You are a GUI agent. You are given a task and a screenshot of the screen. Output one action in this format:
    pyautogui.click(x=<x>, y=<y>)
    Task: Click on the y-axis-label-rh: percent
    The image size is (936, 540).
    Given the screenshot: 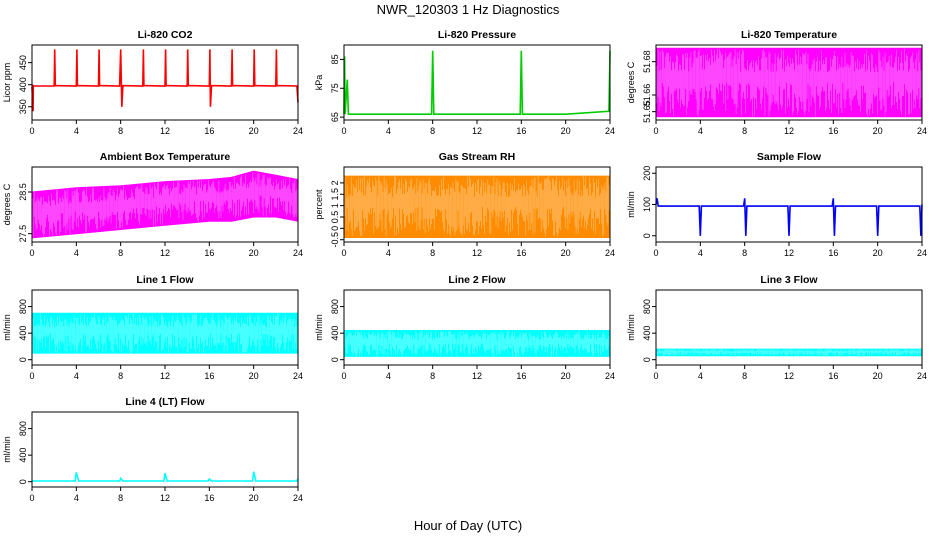 What is the action you would take?
    pyautogui.click(x=319, y=204)
    